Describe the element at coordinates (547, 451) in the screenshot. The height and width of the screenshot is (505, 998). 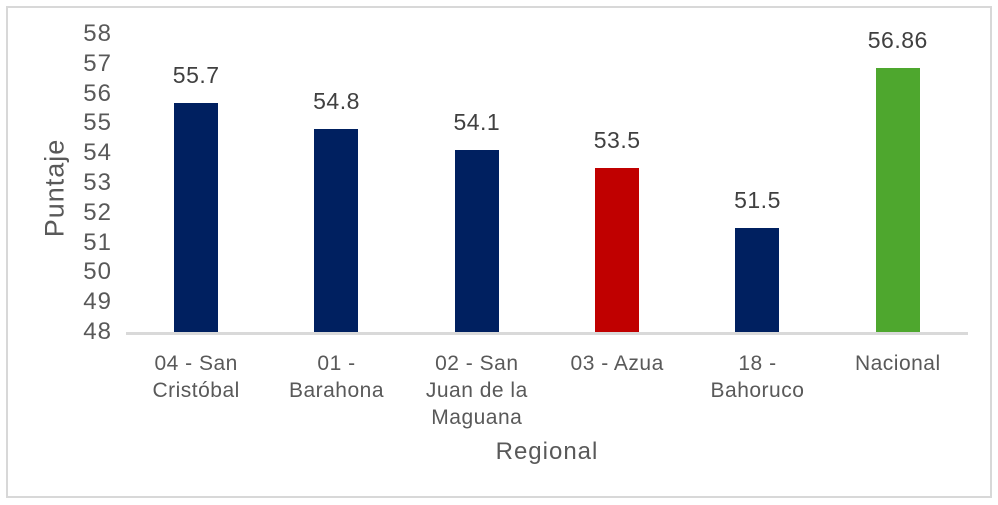
I see `x-axis-title: Regional` at that location.